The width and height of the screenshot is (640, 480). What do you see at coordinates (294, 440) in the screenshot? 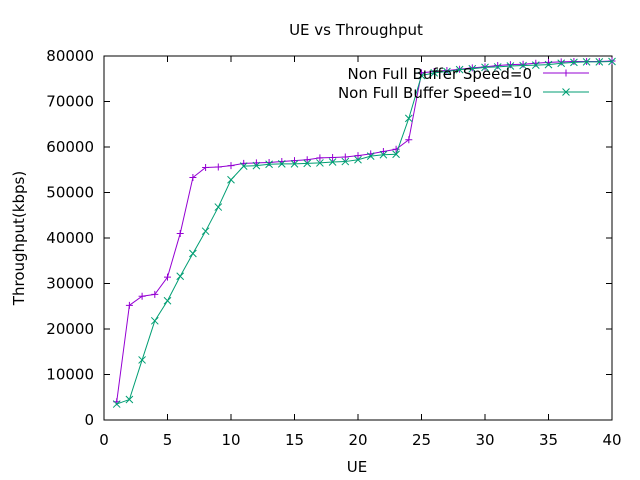
I see `x-tick-label: 15` at bounding box center [294, 440].